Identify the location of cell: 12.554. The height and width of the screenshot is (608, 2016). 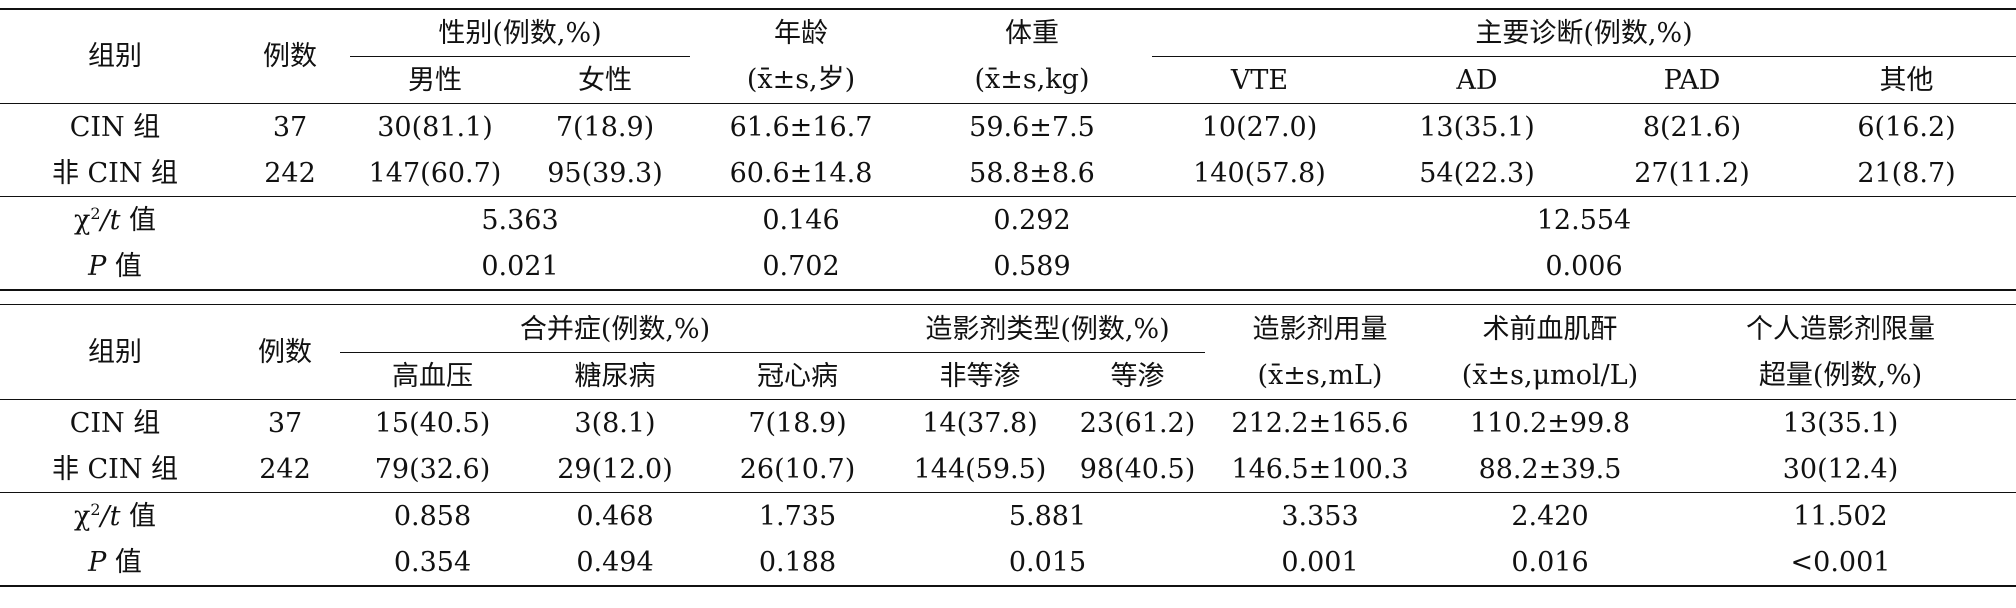
(1584, 219).